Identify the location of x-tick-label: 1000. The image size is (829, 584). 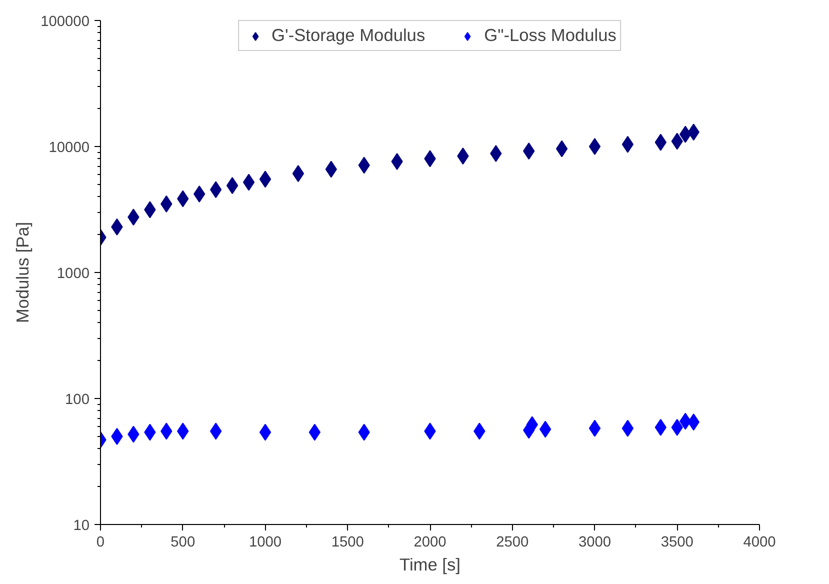
(265, 542).